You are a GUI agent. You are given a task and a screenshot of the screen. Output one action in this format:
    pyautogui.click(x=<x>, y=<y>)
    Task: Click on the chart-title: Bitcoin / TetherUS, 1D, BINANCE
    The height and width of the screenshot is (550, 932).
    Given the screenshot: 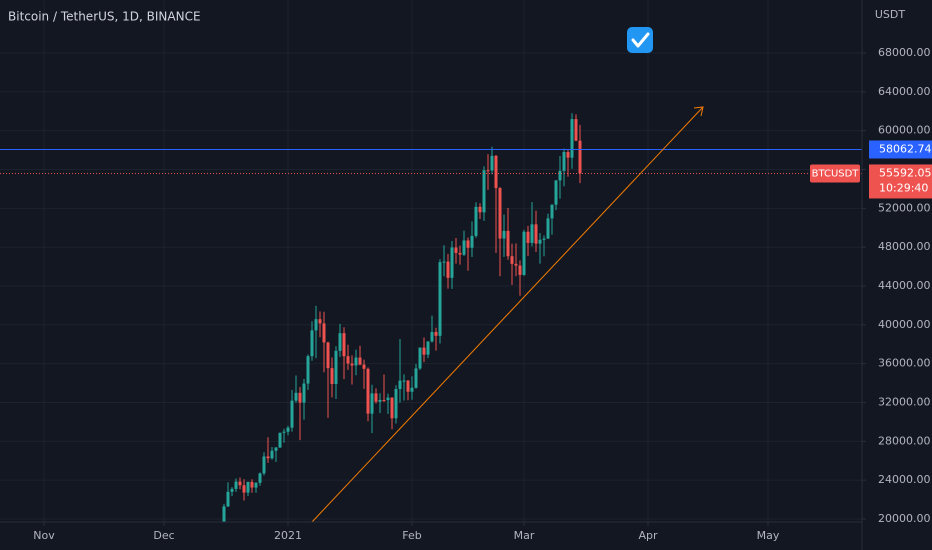 What is the action you would take?
    pyautogui.click(x=104, y=17)
    